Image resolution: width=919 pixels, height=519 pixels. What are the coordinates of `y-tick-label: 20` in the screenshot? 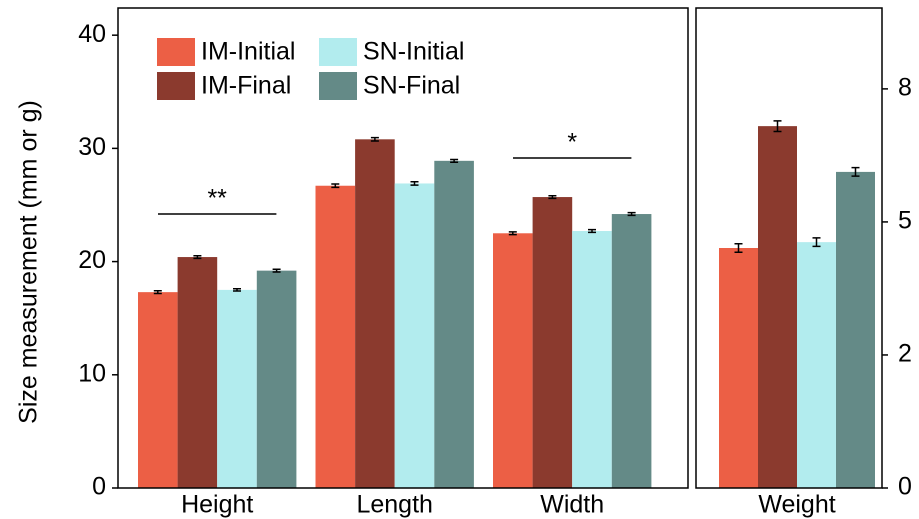 It's located at (92, 260).